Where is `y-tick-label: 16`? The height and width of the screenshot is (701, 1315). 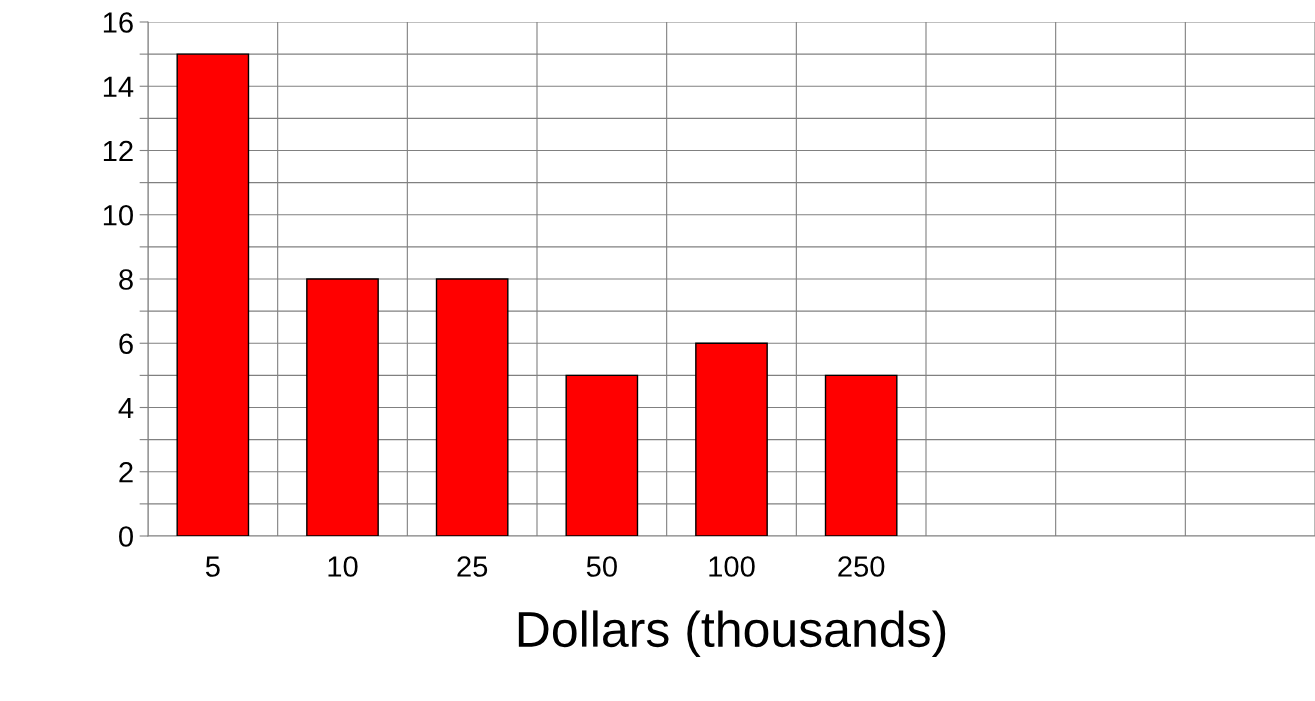
y-tick-label: 16 is located at coordinates (118, 22).